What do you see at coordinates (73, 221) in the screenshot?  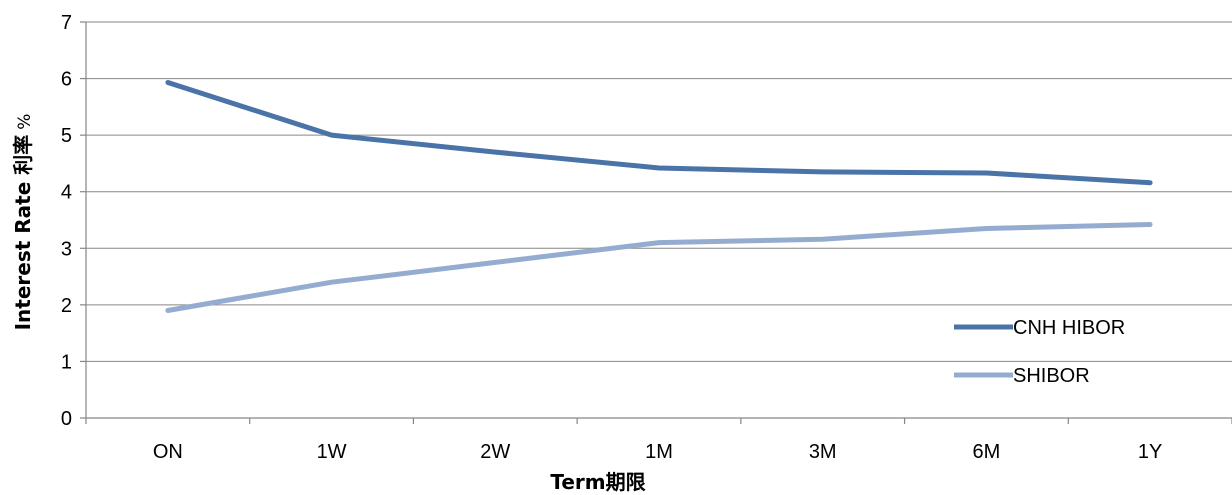 I see `y-axis-ticks: 0 1 2 3 4 5 6 7` at bounding box center [73, 221].